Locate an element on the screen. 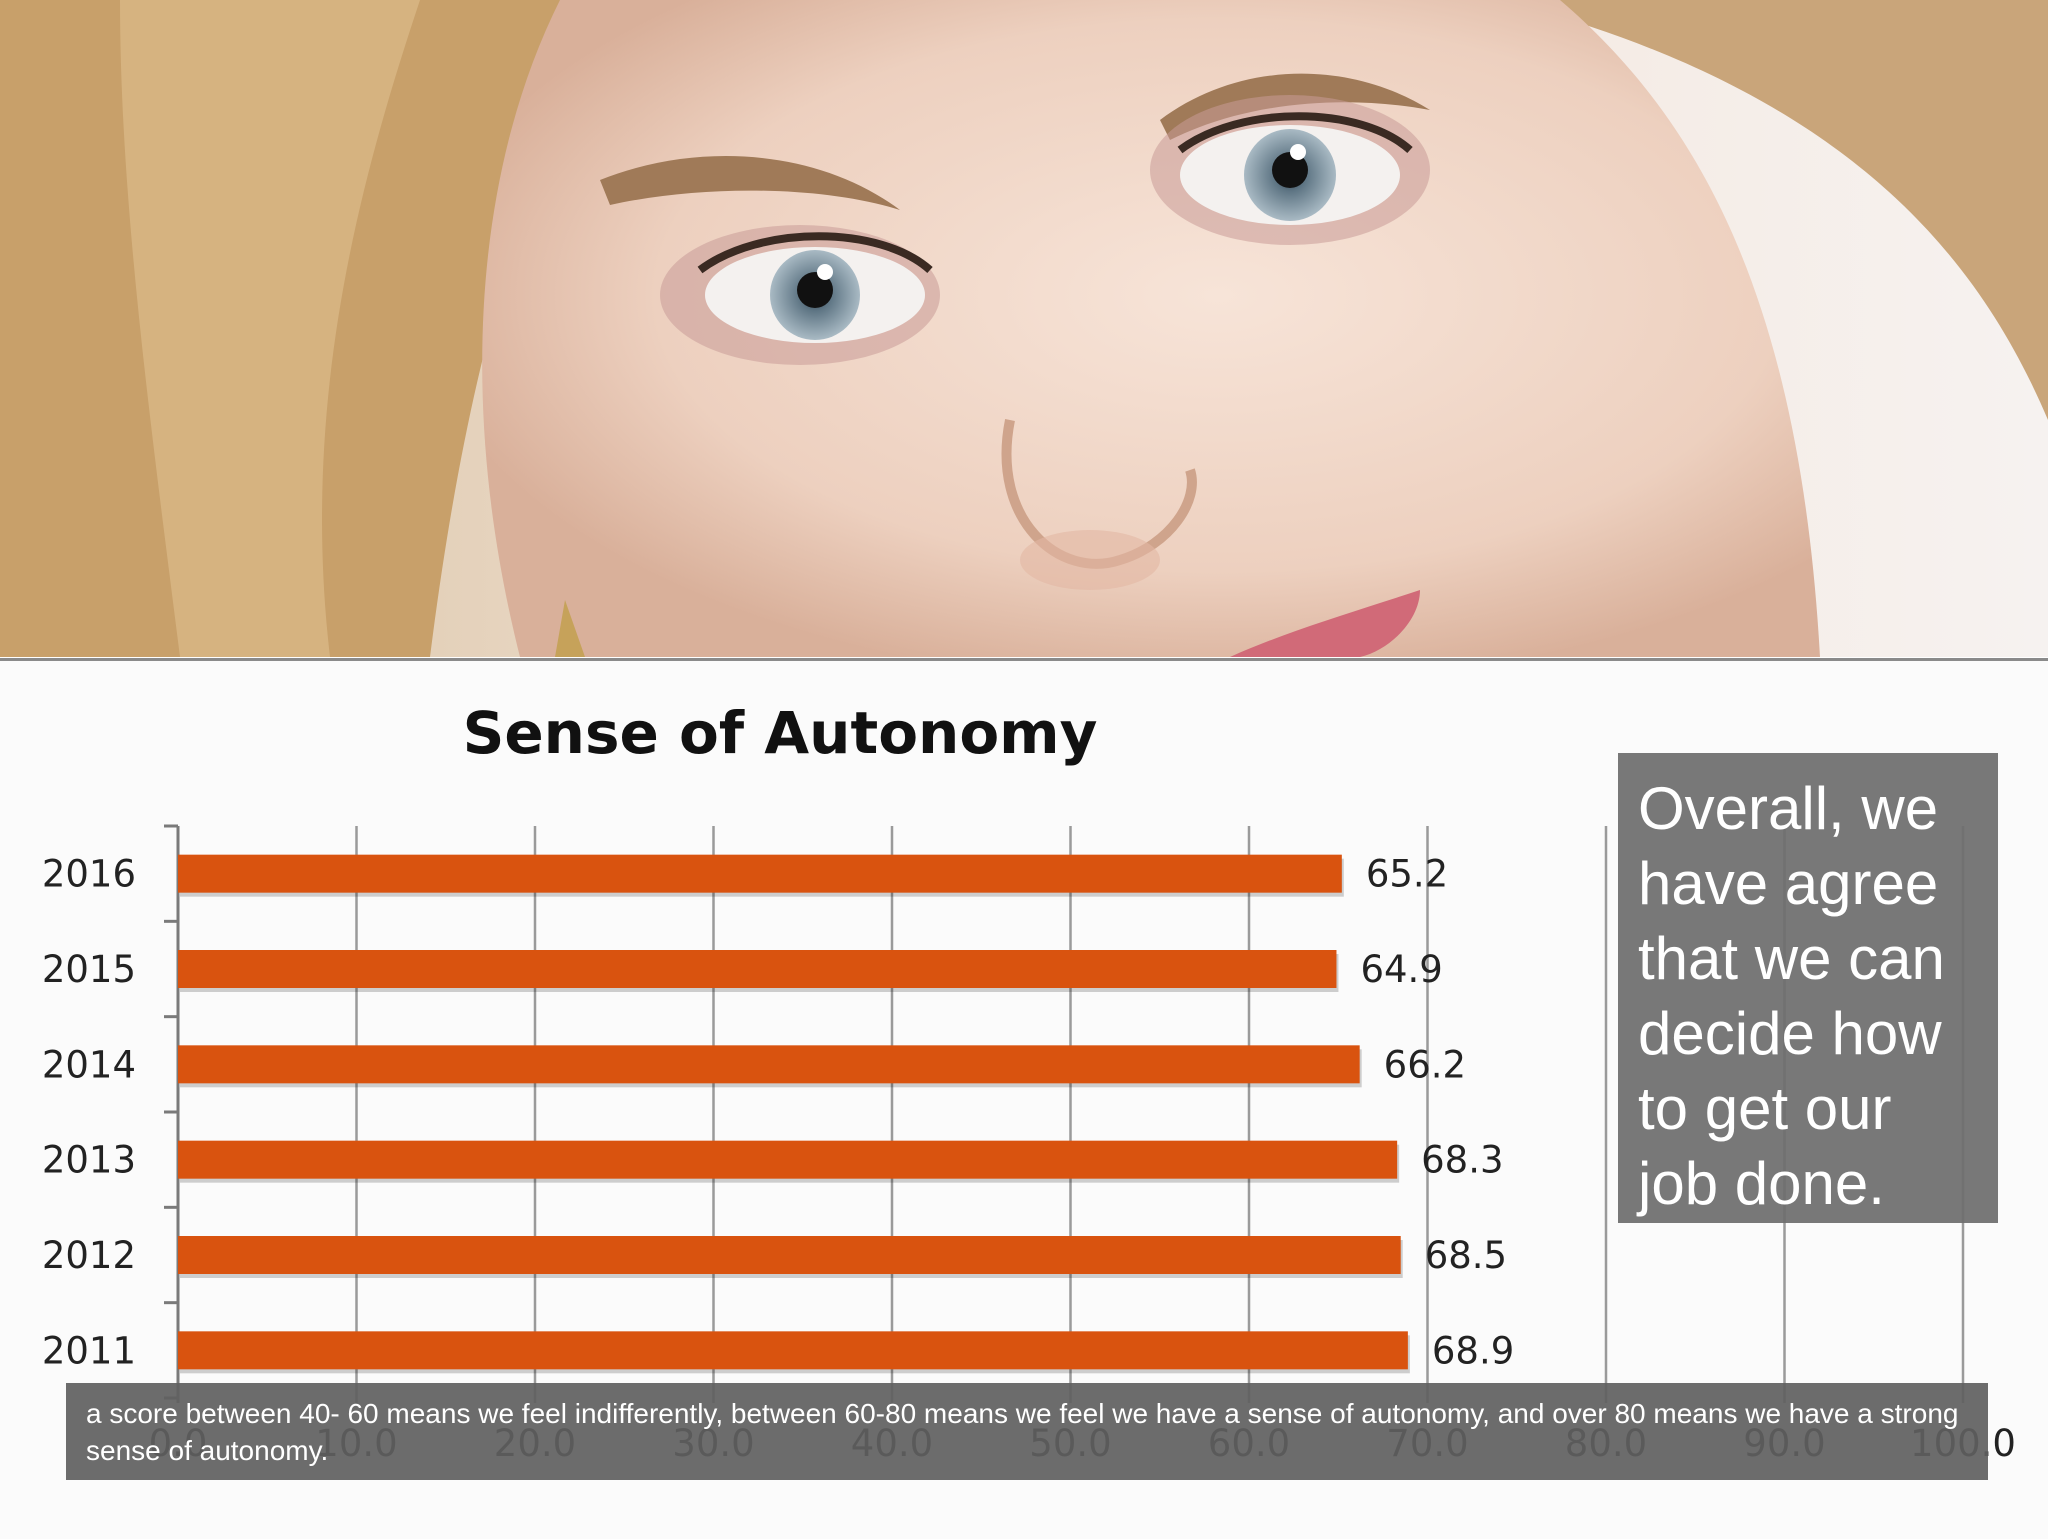  bar-2016 is located at coordinates (760, 873).